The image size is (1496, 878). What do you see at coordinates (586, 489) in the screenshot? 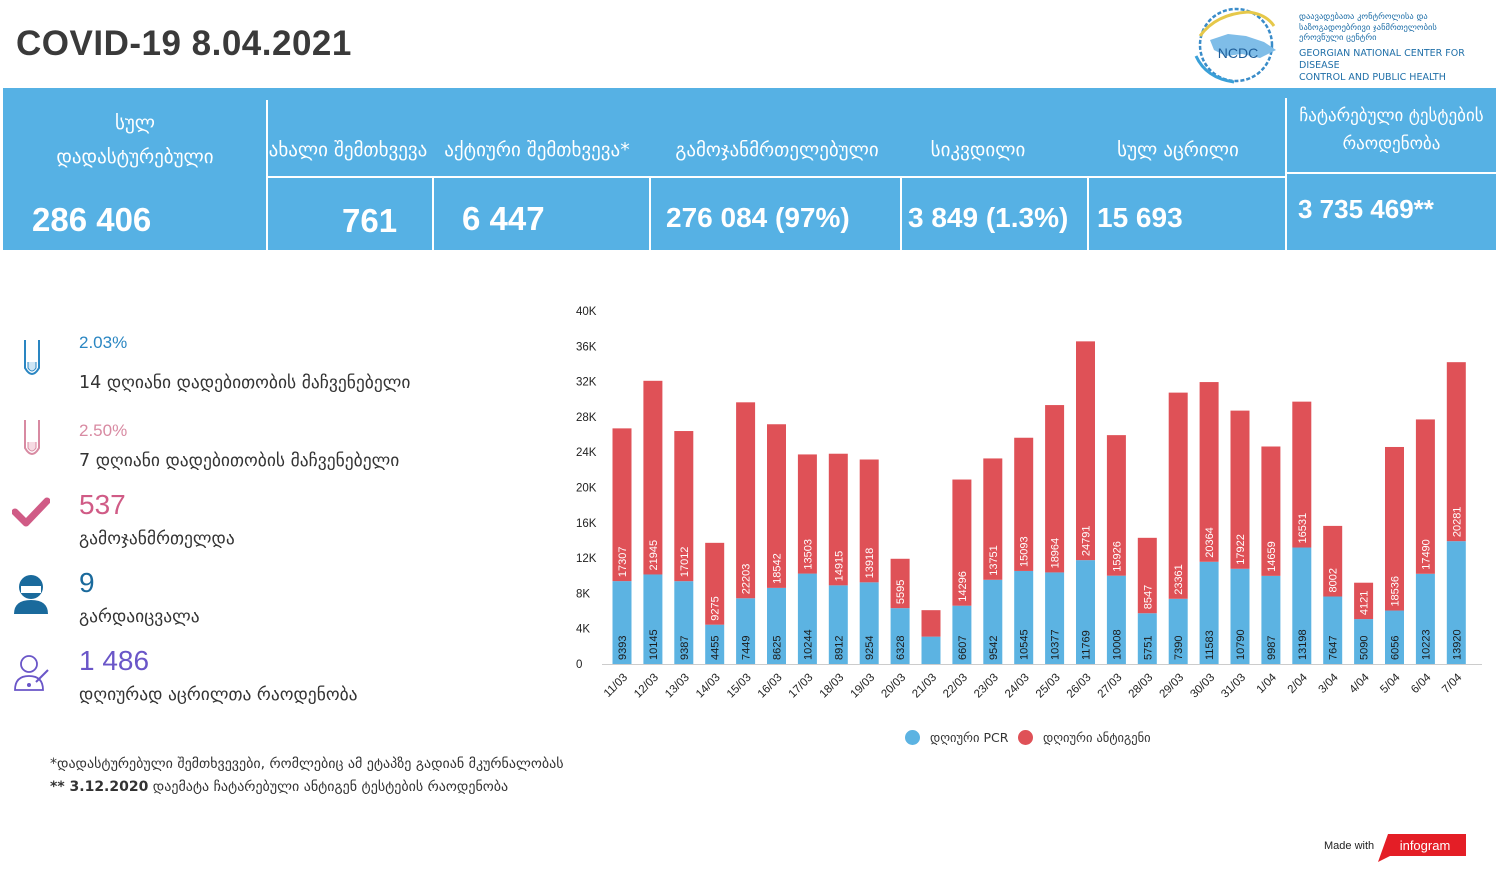
I see `y-tick-label: 20K` at bounding box center [586, 489].